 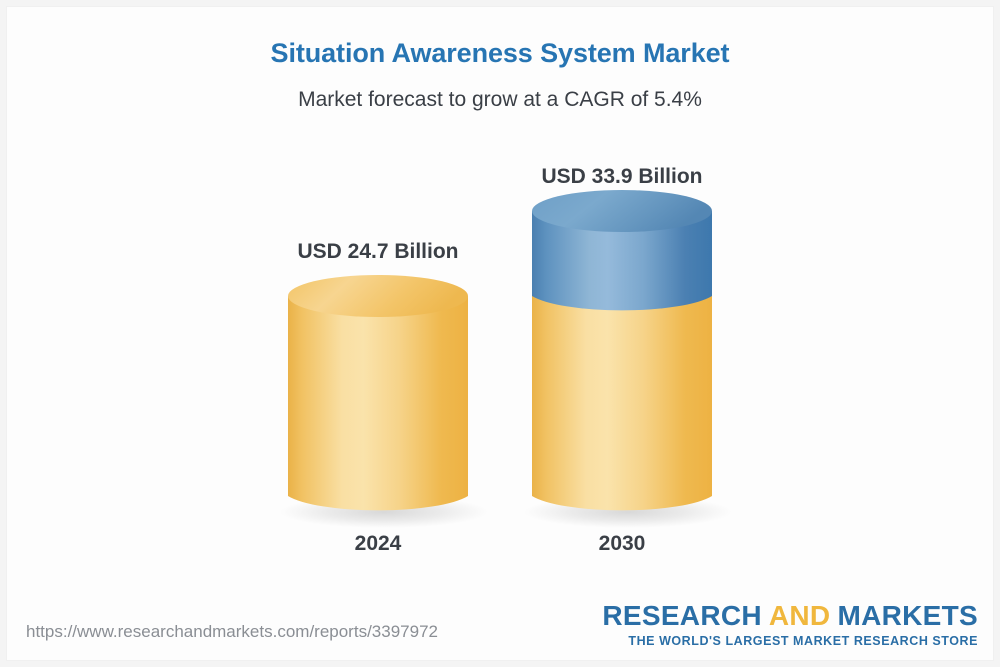 I want to click on bar-value-label-2030: USD 33.9 Billion, so click(x=622, y=176).